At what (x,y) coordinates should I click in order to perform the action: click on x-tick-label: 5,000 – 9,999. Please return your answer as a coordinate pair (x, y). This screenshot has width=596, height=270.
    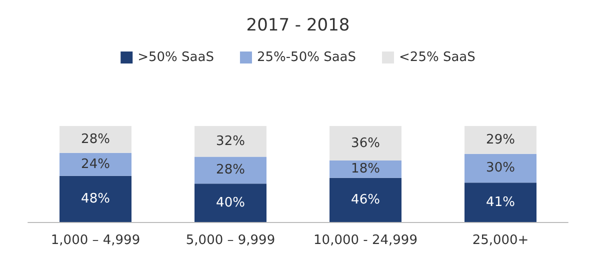
    Looking at the image, I should click on (231, 240).